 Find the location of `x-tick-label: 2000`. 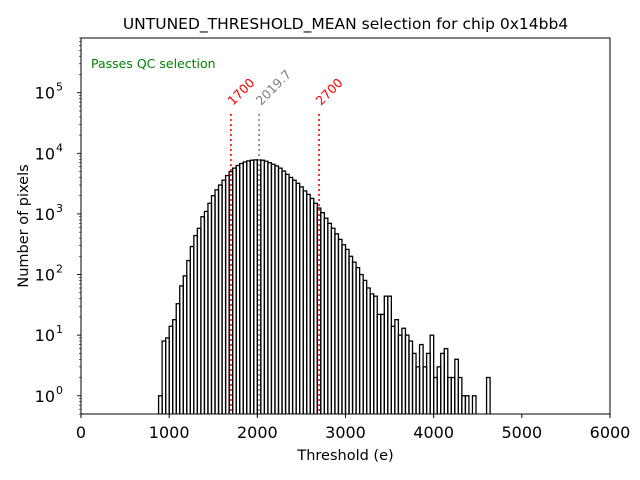

x-tick-label: 2000 is located at coordinates (257, 432).